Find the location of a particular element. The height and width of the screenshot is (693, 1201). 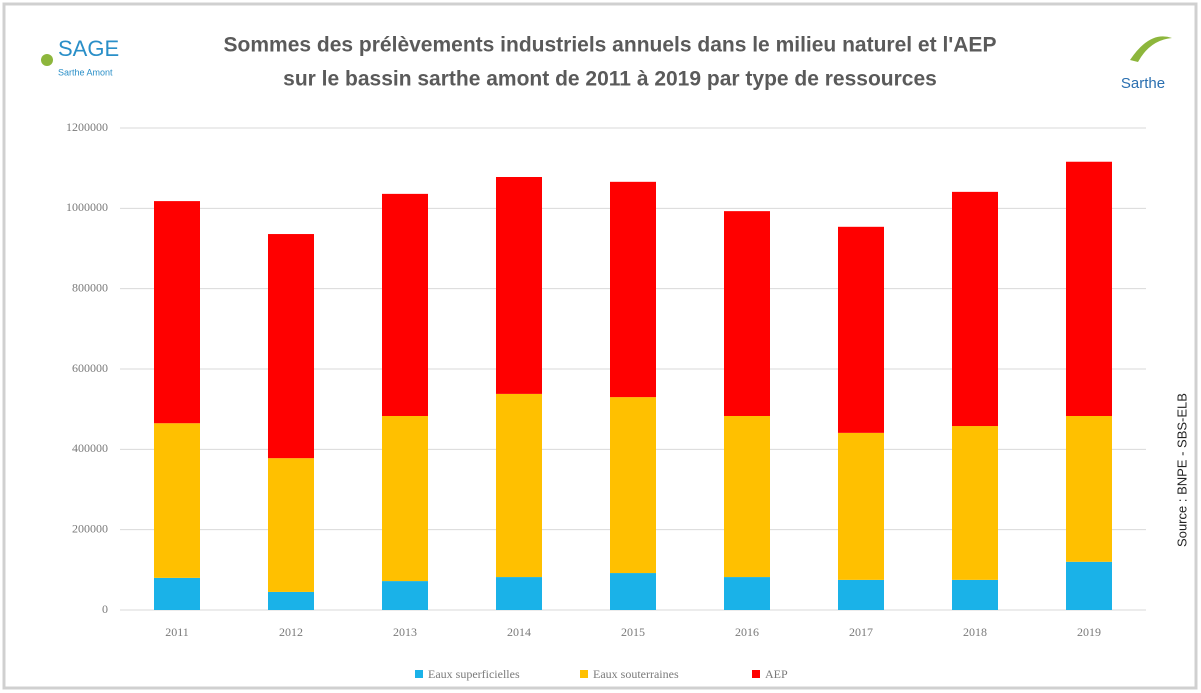

legend-label: AEP is located at coordinates (776, 674).